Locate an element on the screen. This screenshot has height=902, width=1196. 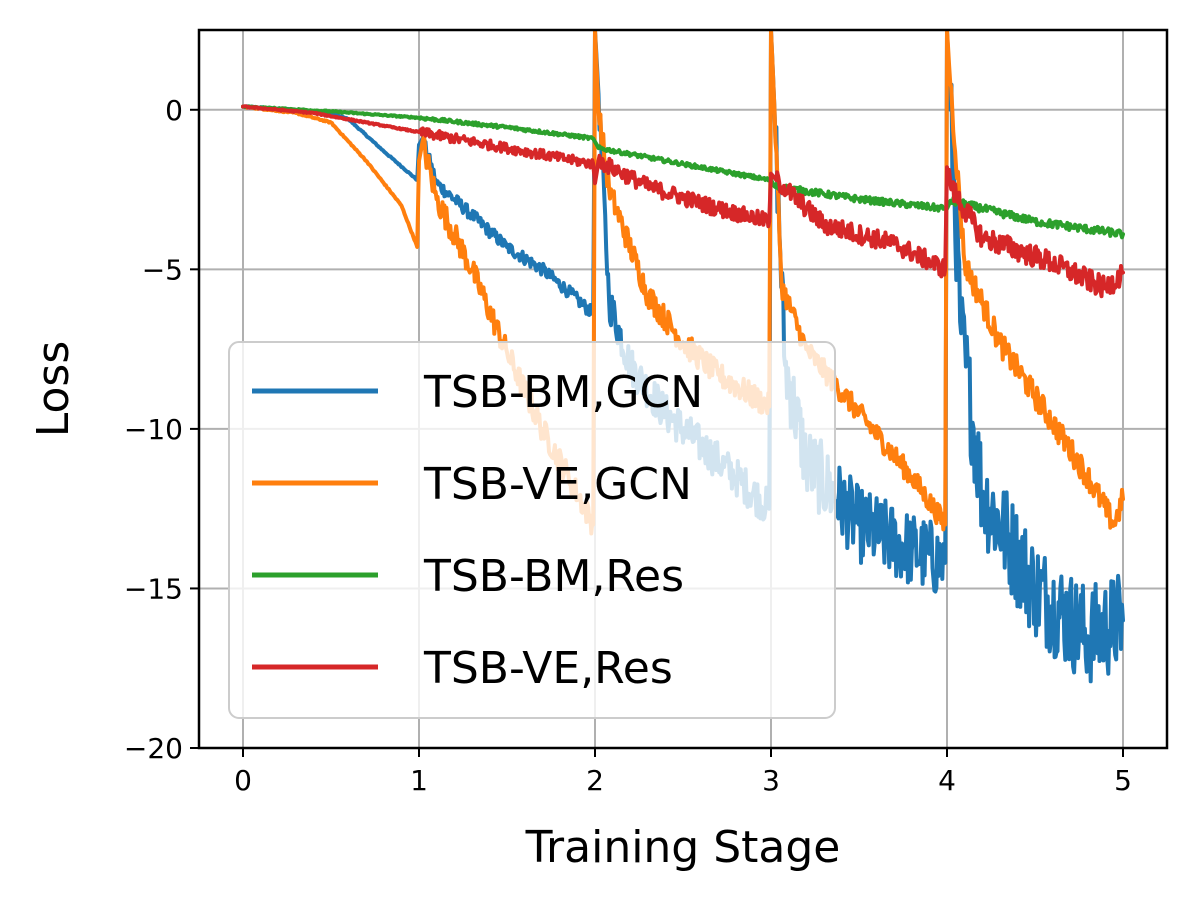
legend-label: TSB-VE,Res is located at coordinates (548, 668).